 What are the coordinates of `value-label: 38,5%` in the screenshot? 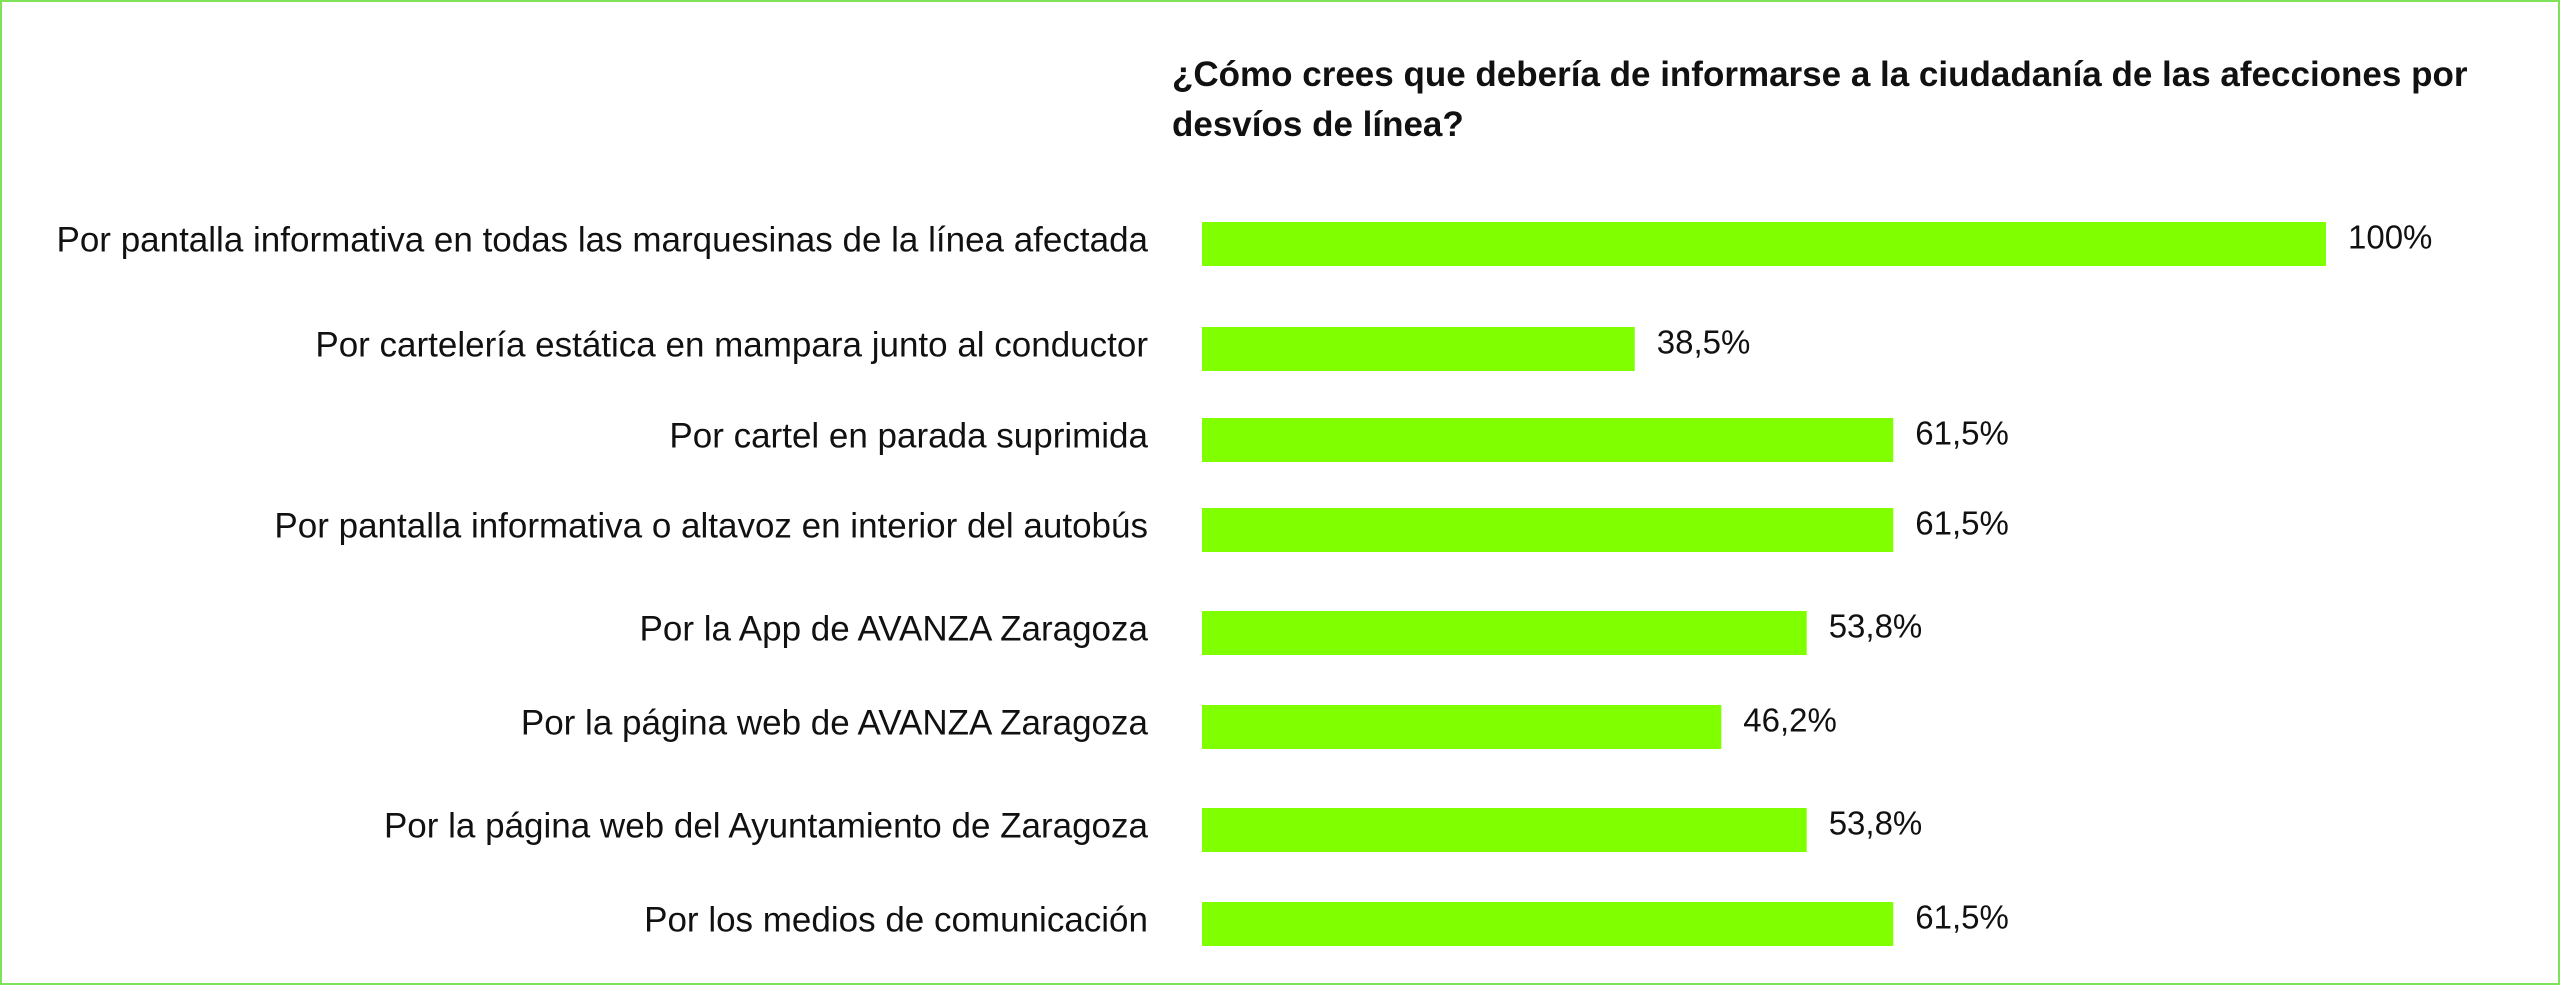 It's located at (1704, 342).